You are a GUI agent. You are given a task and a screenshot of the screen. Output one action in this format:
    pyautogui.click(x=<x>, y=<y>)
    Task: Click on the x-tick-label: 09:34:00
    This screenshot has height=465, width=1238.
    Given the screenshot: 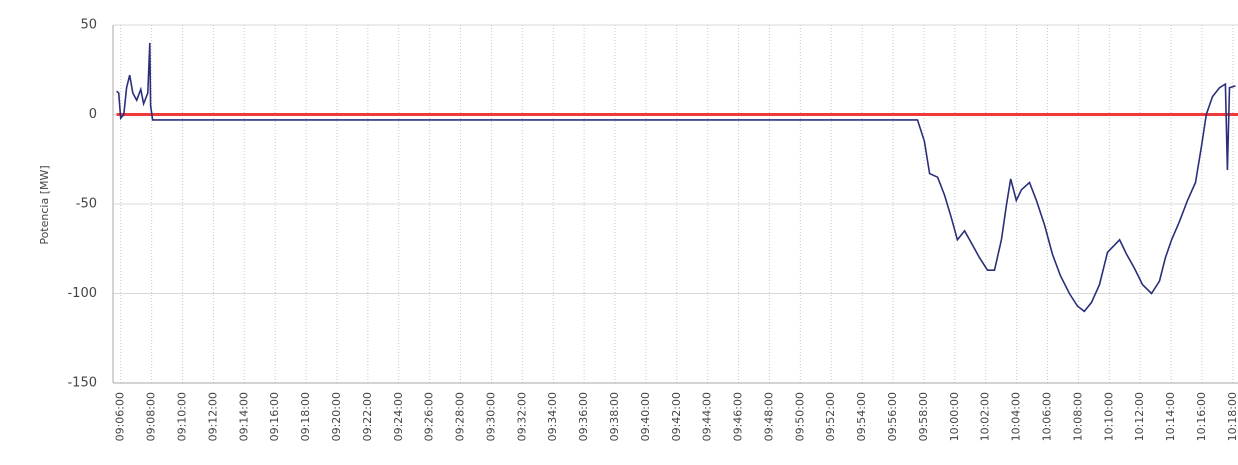 What is the action you would take?
    pyautogui.click(x=552, y=416)
    